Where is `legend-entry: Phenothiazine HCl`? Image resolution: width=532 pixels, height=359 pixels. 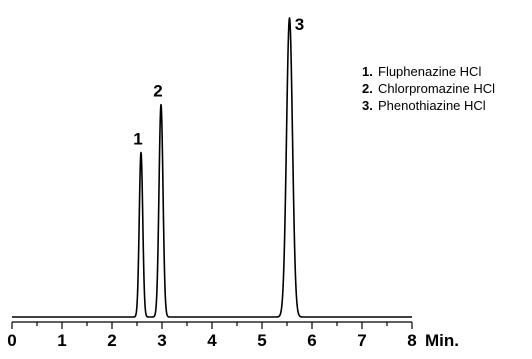
legend-entry: Phenothiazine HCl is located at coordinates (432, 105).